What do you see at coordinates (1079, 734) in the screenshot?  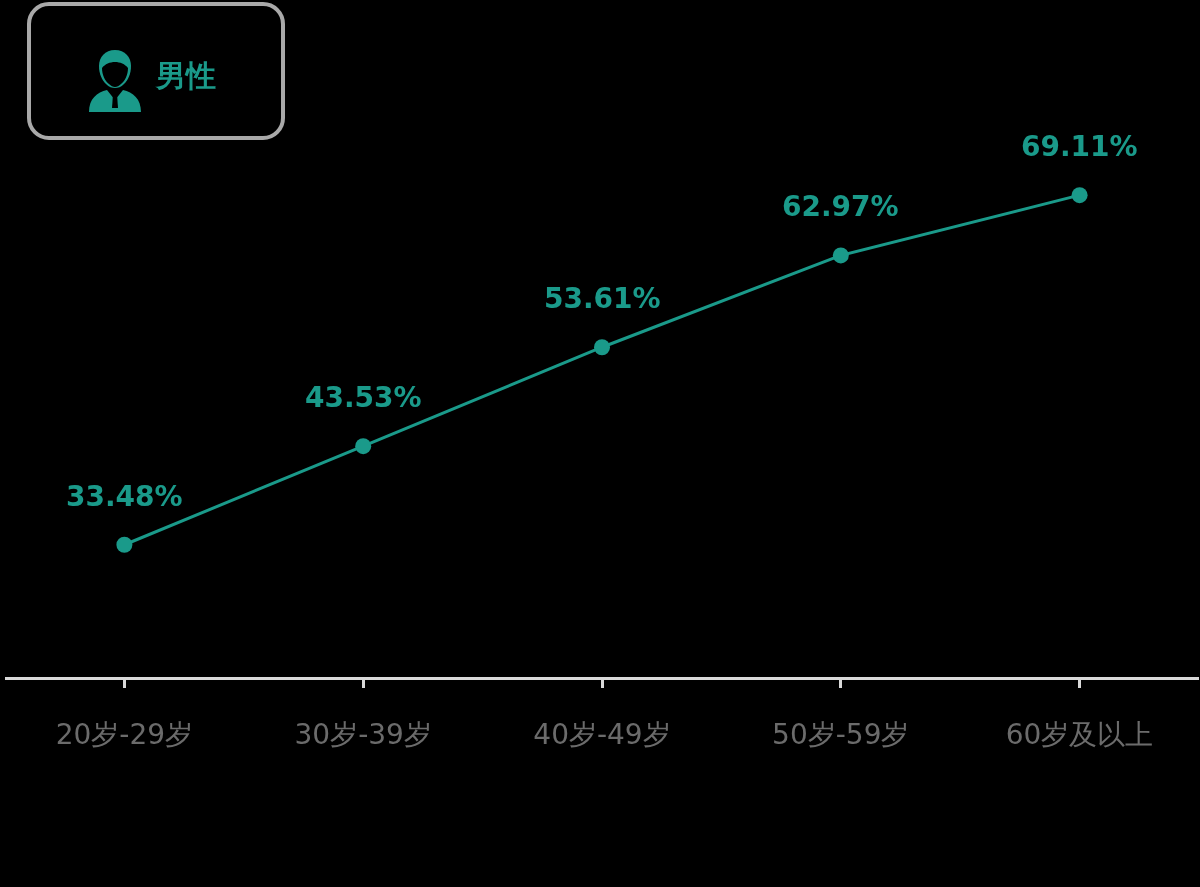 I see `x-tick-label: 60岁及以上` at bounding box center [1079, 734].